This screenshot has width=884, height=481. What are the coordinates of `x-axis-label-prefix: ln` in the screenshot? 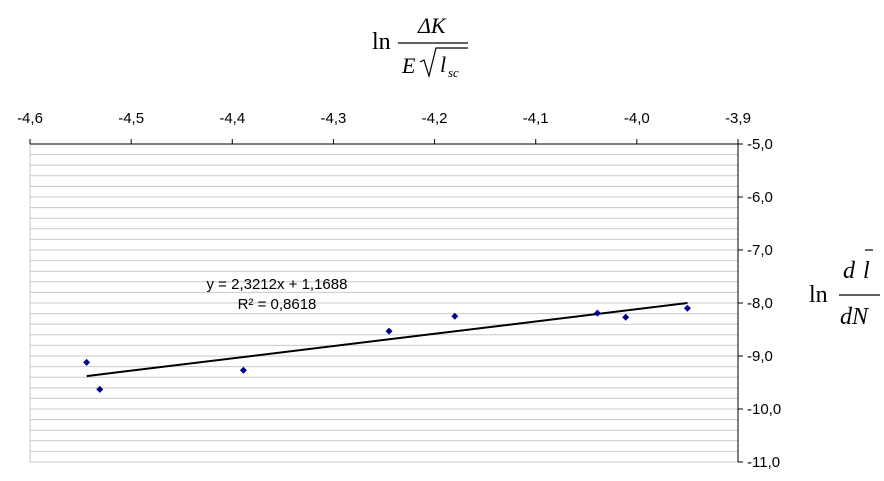 It's located at (381, 42).